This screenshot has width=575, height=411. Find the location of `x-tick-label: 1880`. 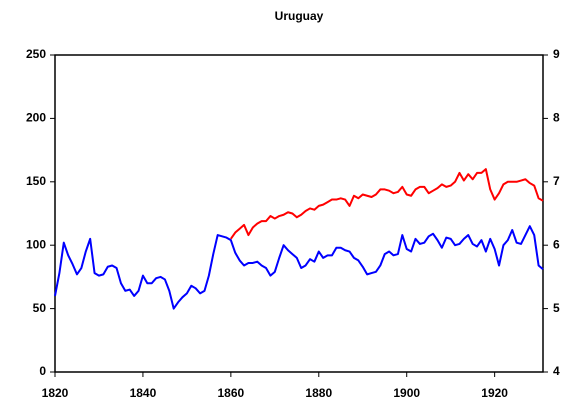

x-tick-label: 1880 is located at coordinates (318, 393).